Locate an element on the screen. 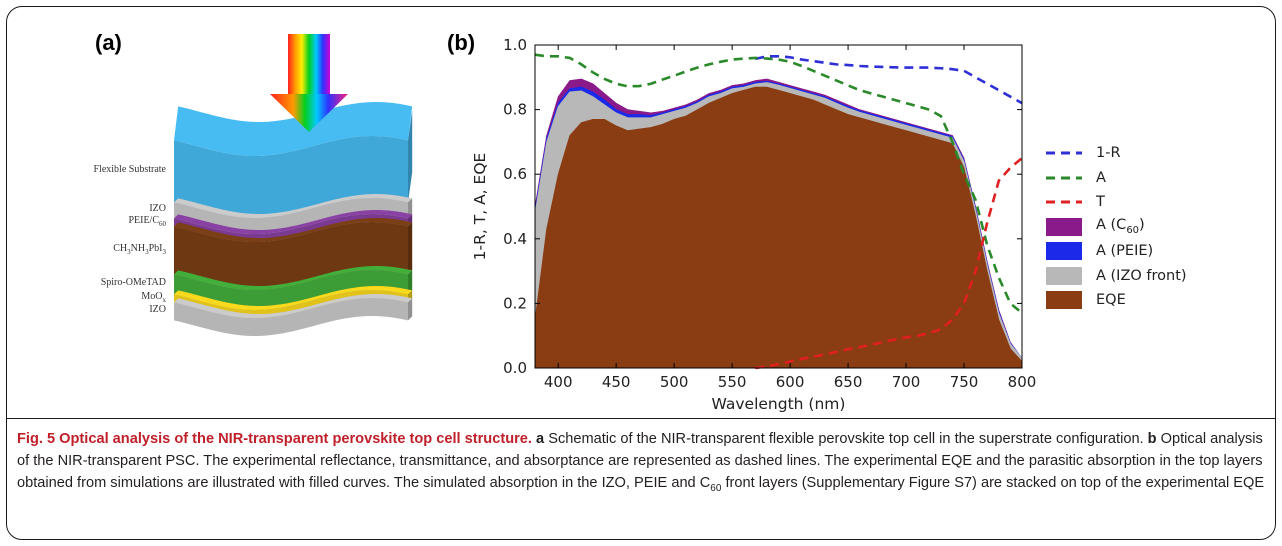 This screenshot has width=1282, height=546. caption-b-label: b is located at coordinates (1152, 439).